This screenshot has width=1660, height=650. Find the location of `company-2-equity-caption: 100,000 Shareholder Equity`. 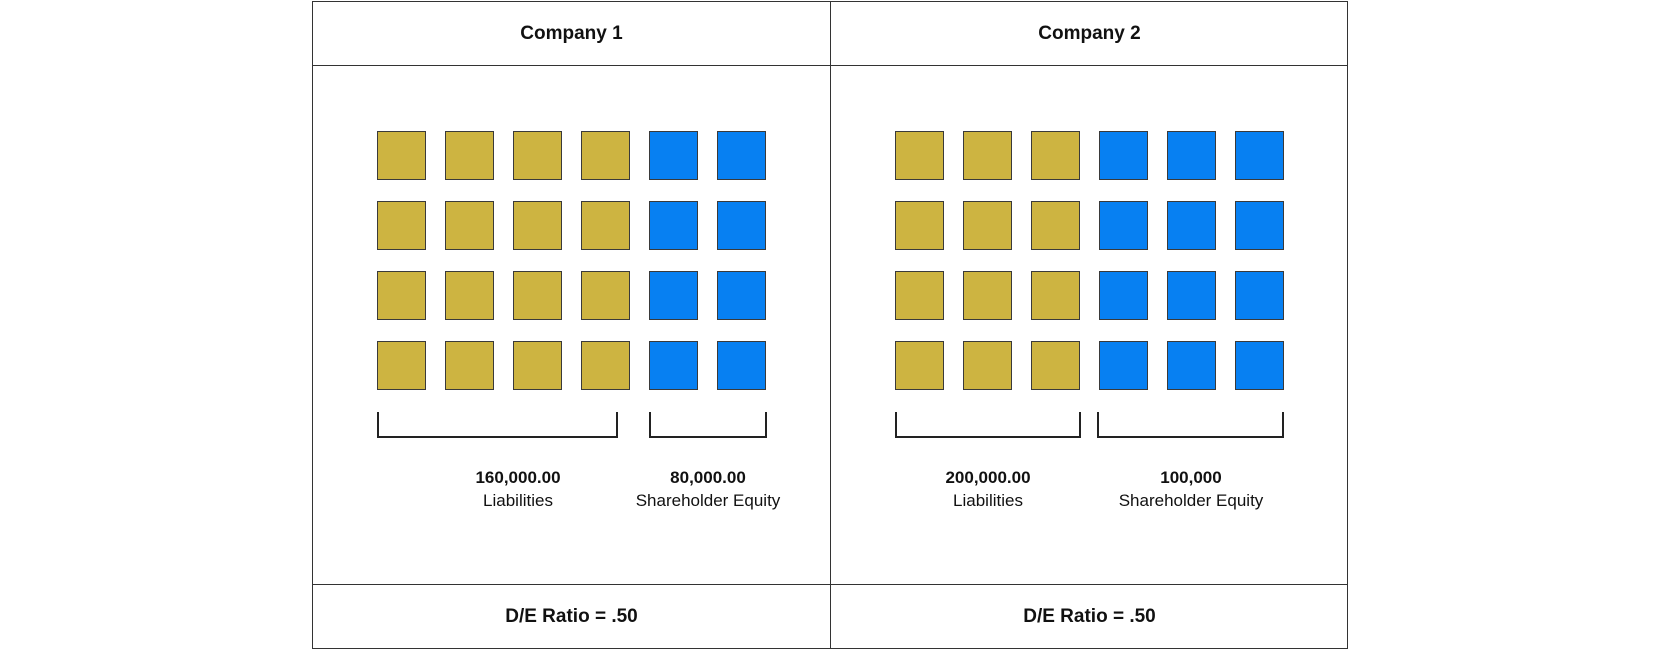

company-2-equity-caption: 100,000 Shareholder Equity is located at coordinates (1191, 489).